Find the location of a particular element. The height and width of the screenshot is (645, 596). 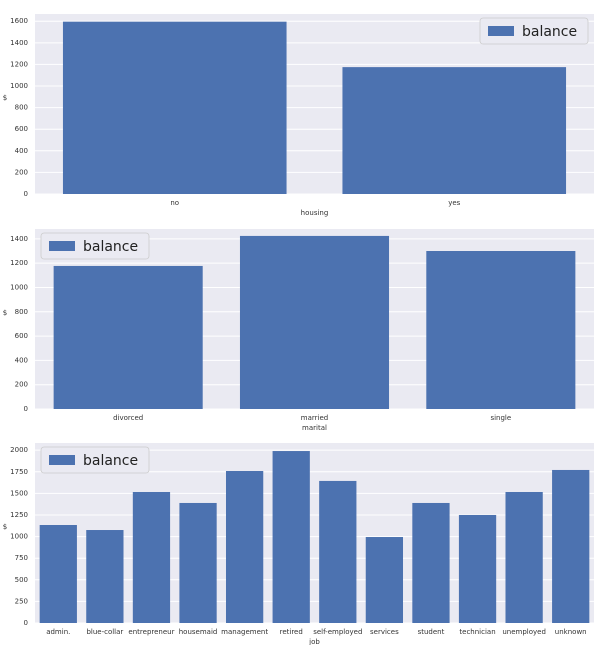

x-tick-label: entrepreneur is located at coordinates (151, 632).